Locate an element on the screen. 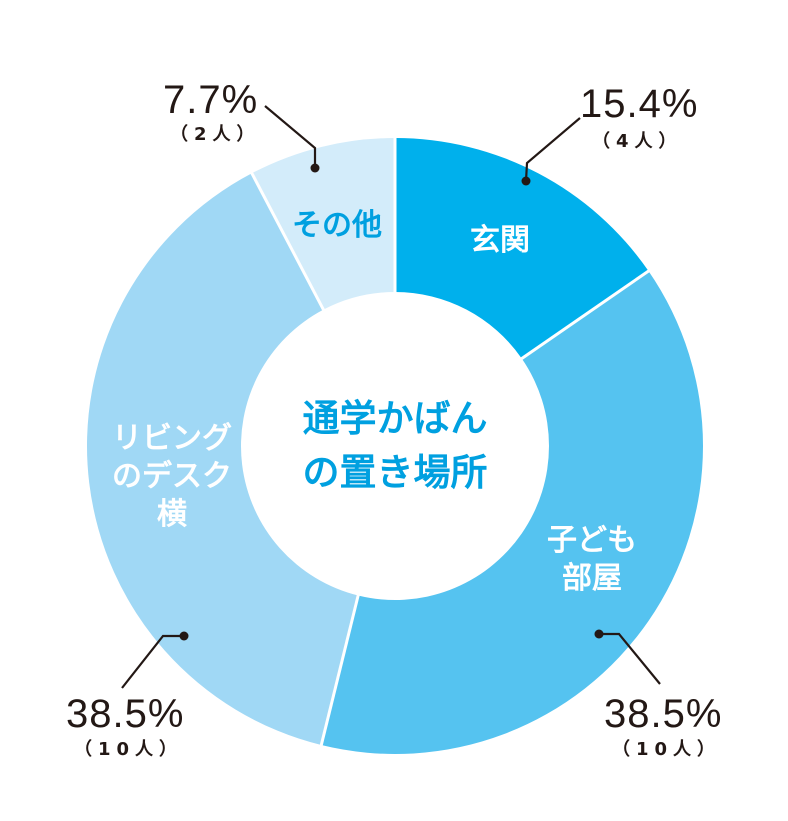 The width and height of the screenshot is (788, 821). count-label-sonota: （2人） is located at coordinates (215, 134).